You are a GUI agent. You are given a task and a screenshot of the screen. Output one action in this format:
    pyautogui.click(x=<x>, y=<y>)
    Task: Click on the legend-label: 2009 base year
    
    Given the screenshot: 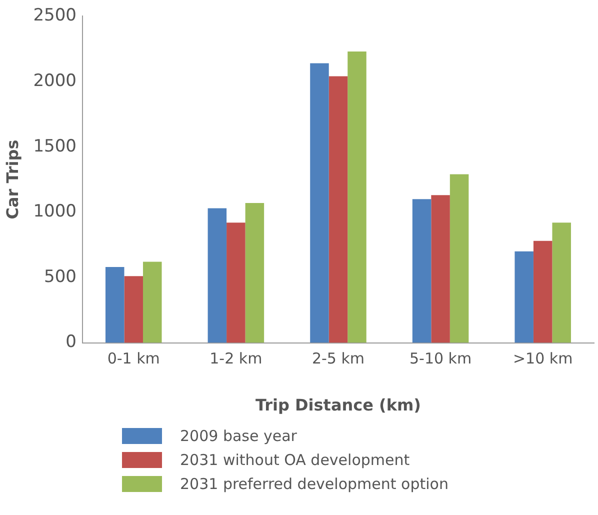 What is the action you would take?
    pyautogui.click(x=238, y=436)
    